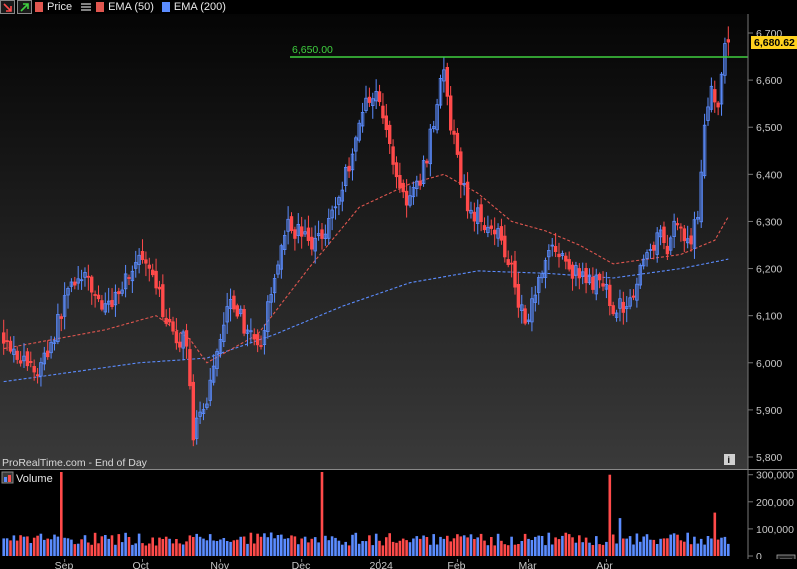 The width and height of the screenshot is (797, 569). I want to click on last-price-box, so click(774, 42).